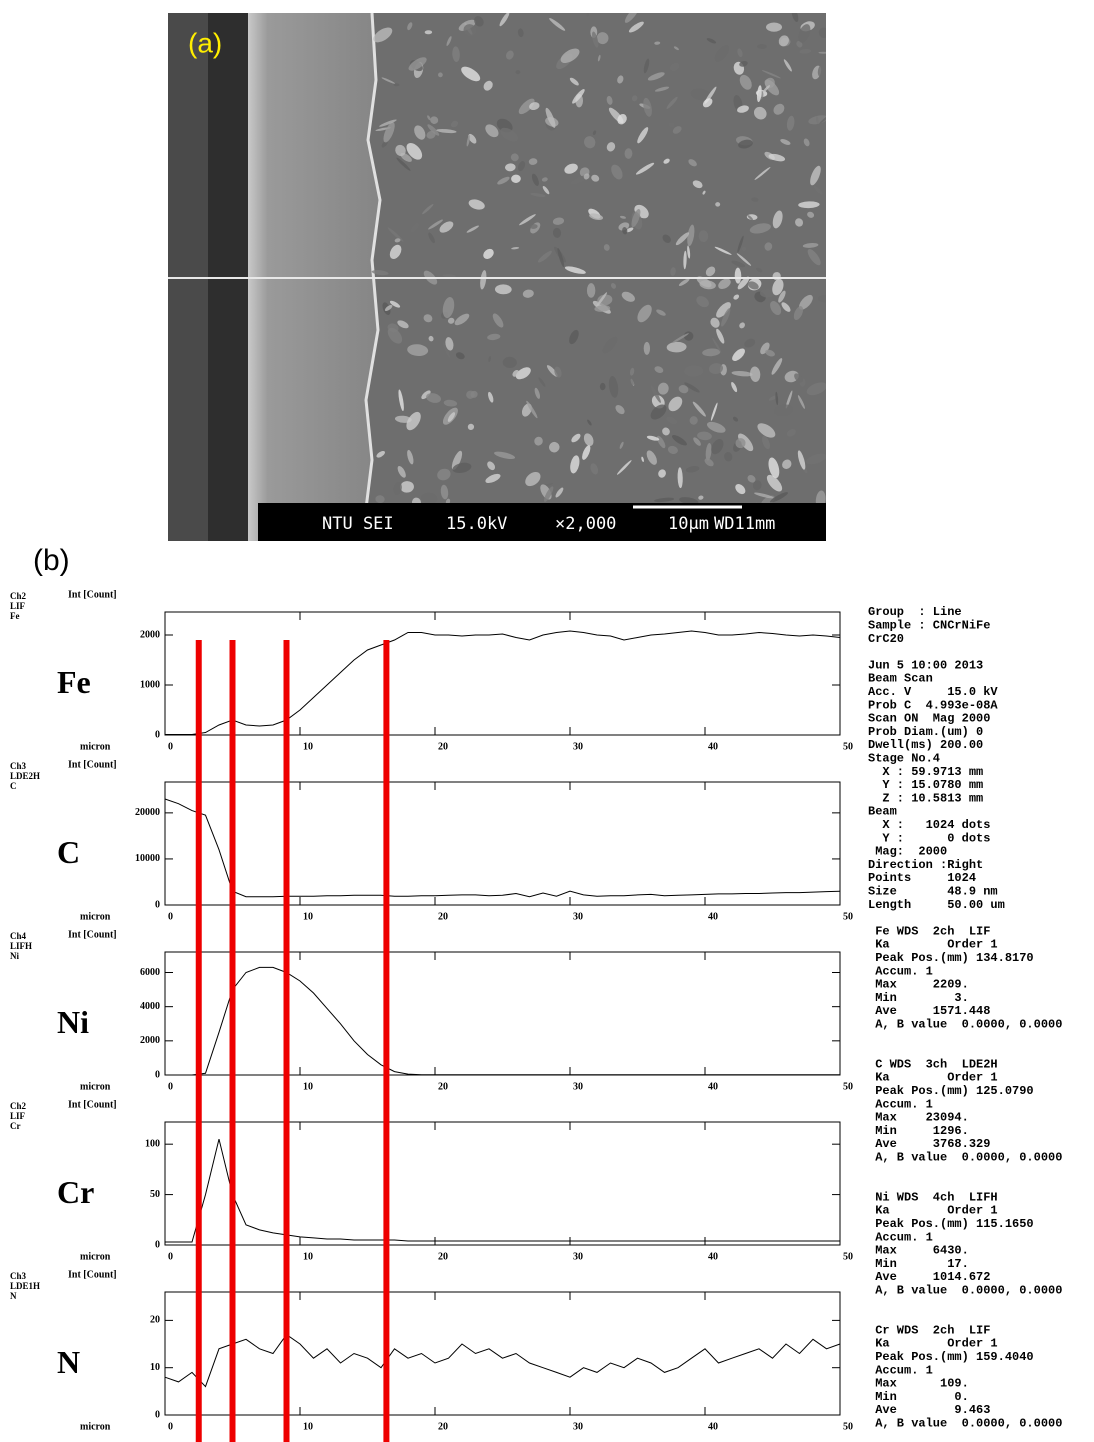  What do you see at coordinates (929, 719) in the screenshot?
I see `info-text: Scan ON Mag 2000` at bounding box center [929, 719].